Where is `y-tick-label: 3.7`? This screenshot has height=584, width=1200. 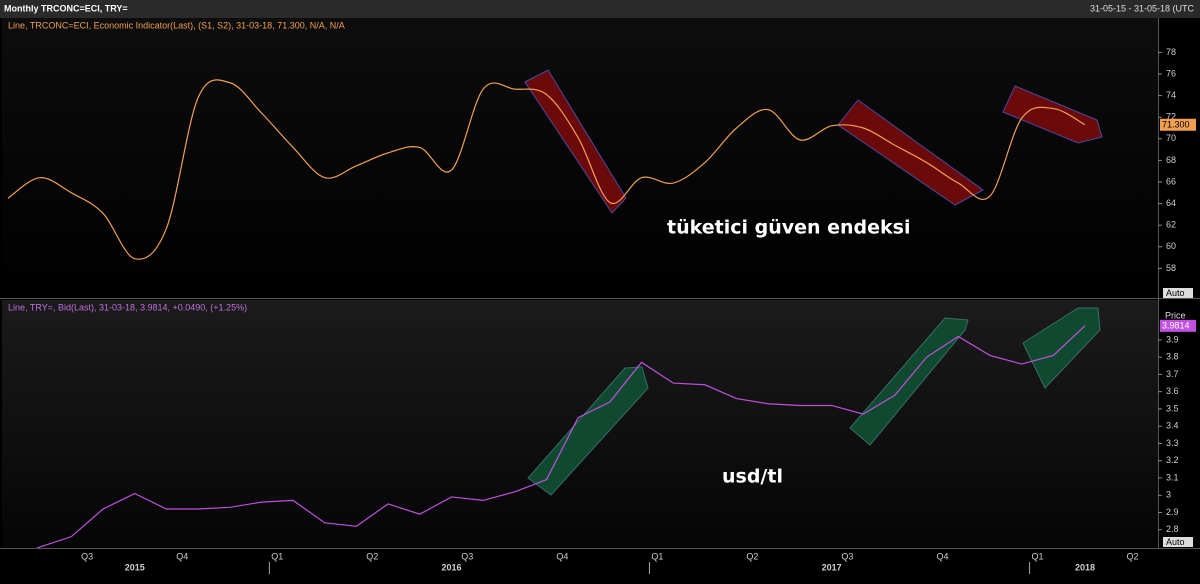 y-tick-label: 3.7 is located at coordinates (1172, 374).